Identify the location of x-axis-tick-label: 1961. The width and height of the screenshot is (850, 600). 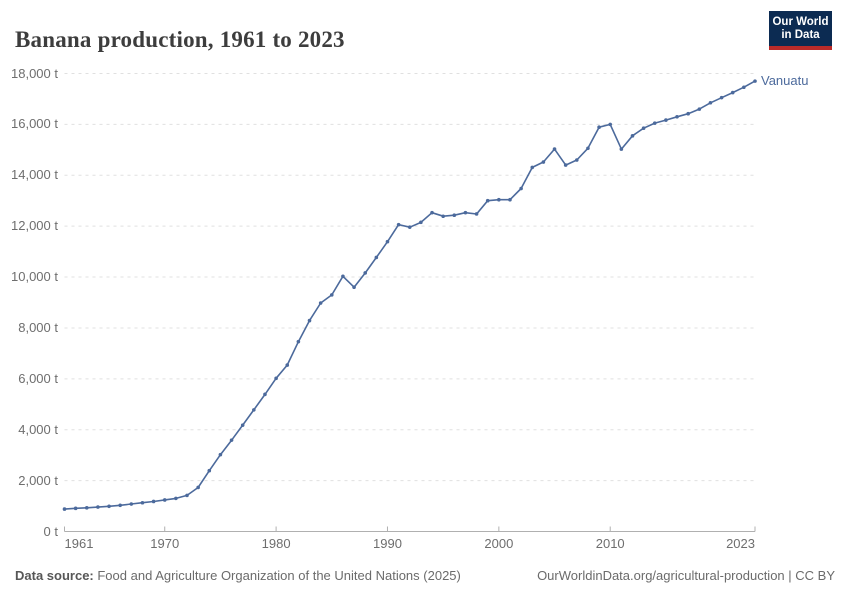
(79, 543).